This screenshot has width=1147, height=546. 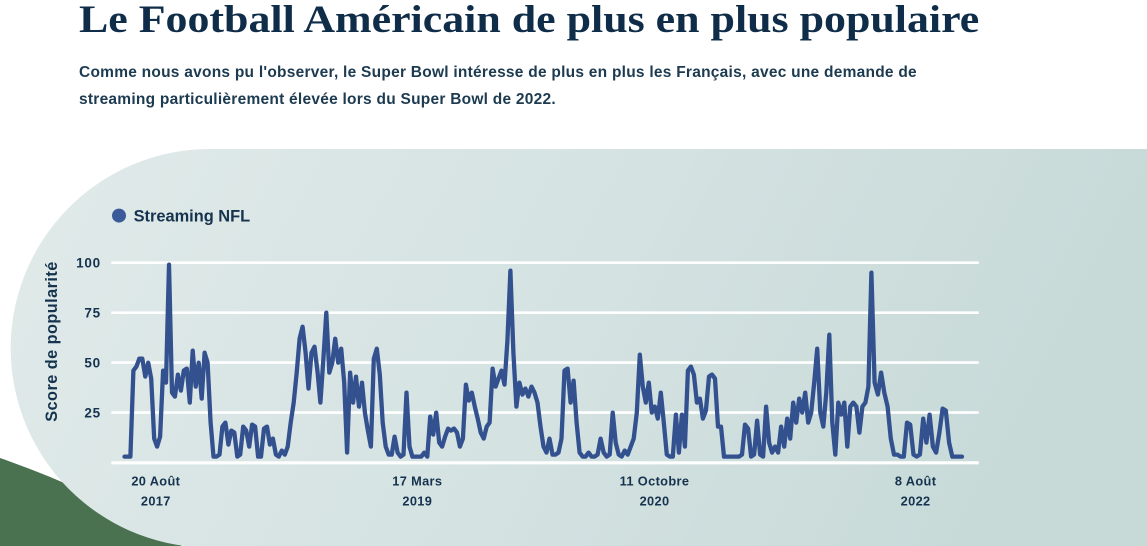 I want to click on svg-text: 75, so click(x=92, y=313).